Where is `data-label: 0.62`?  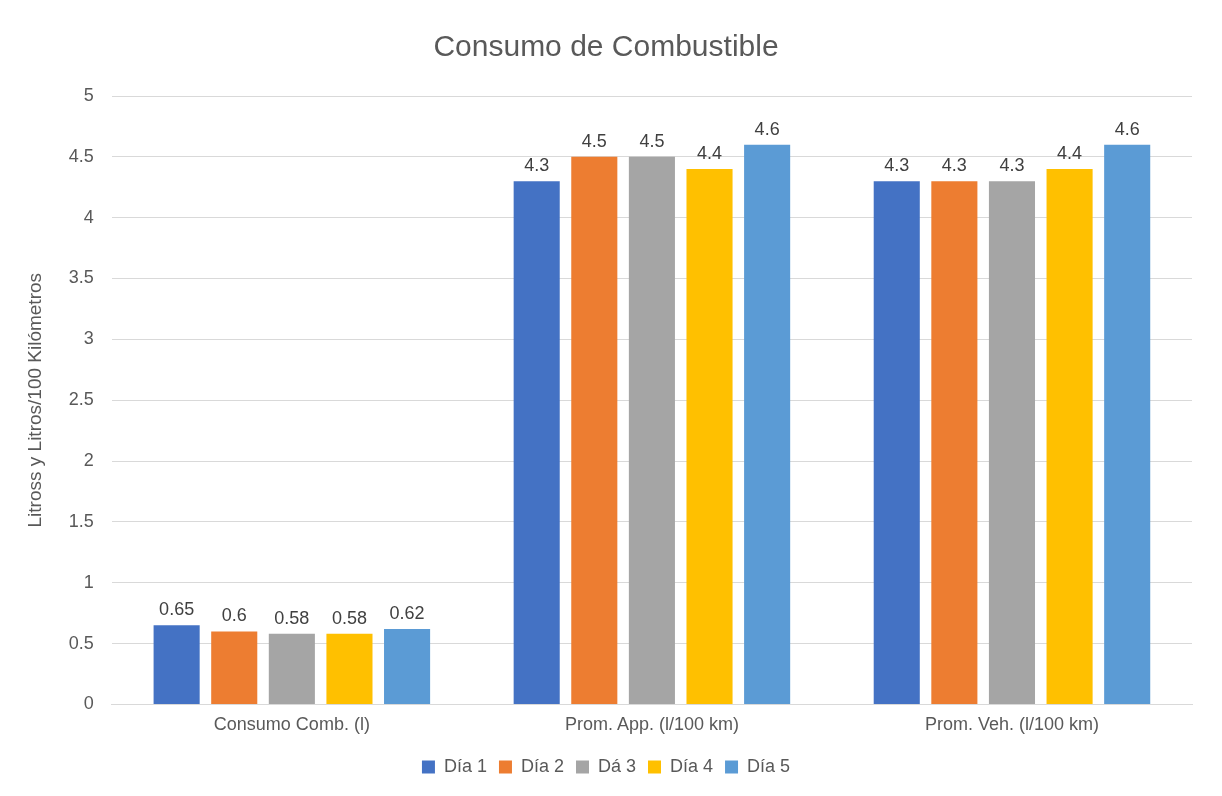 data-label: 0.62 is located at coordinates (407, 612).